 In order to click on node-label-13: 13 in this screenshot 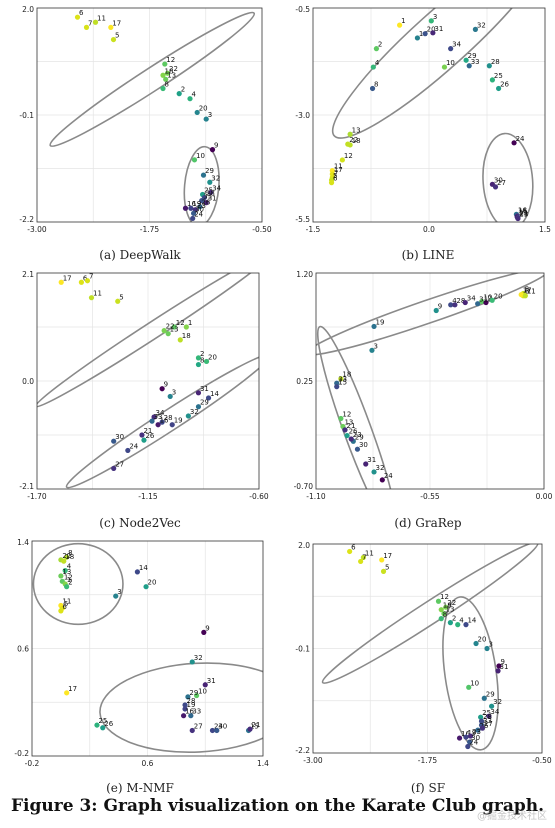, I will do `click(174, 330)`.